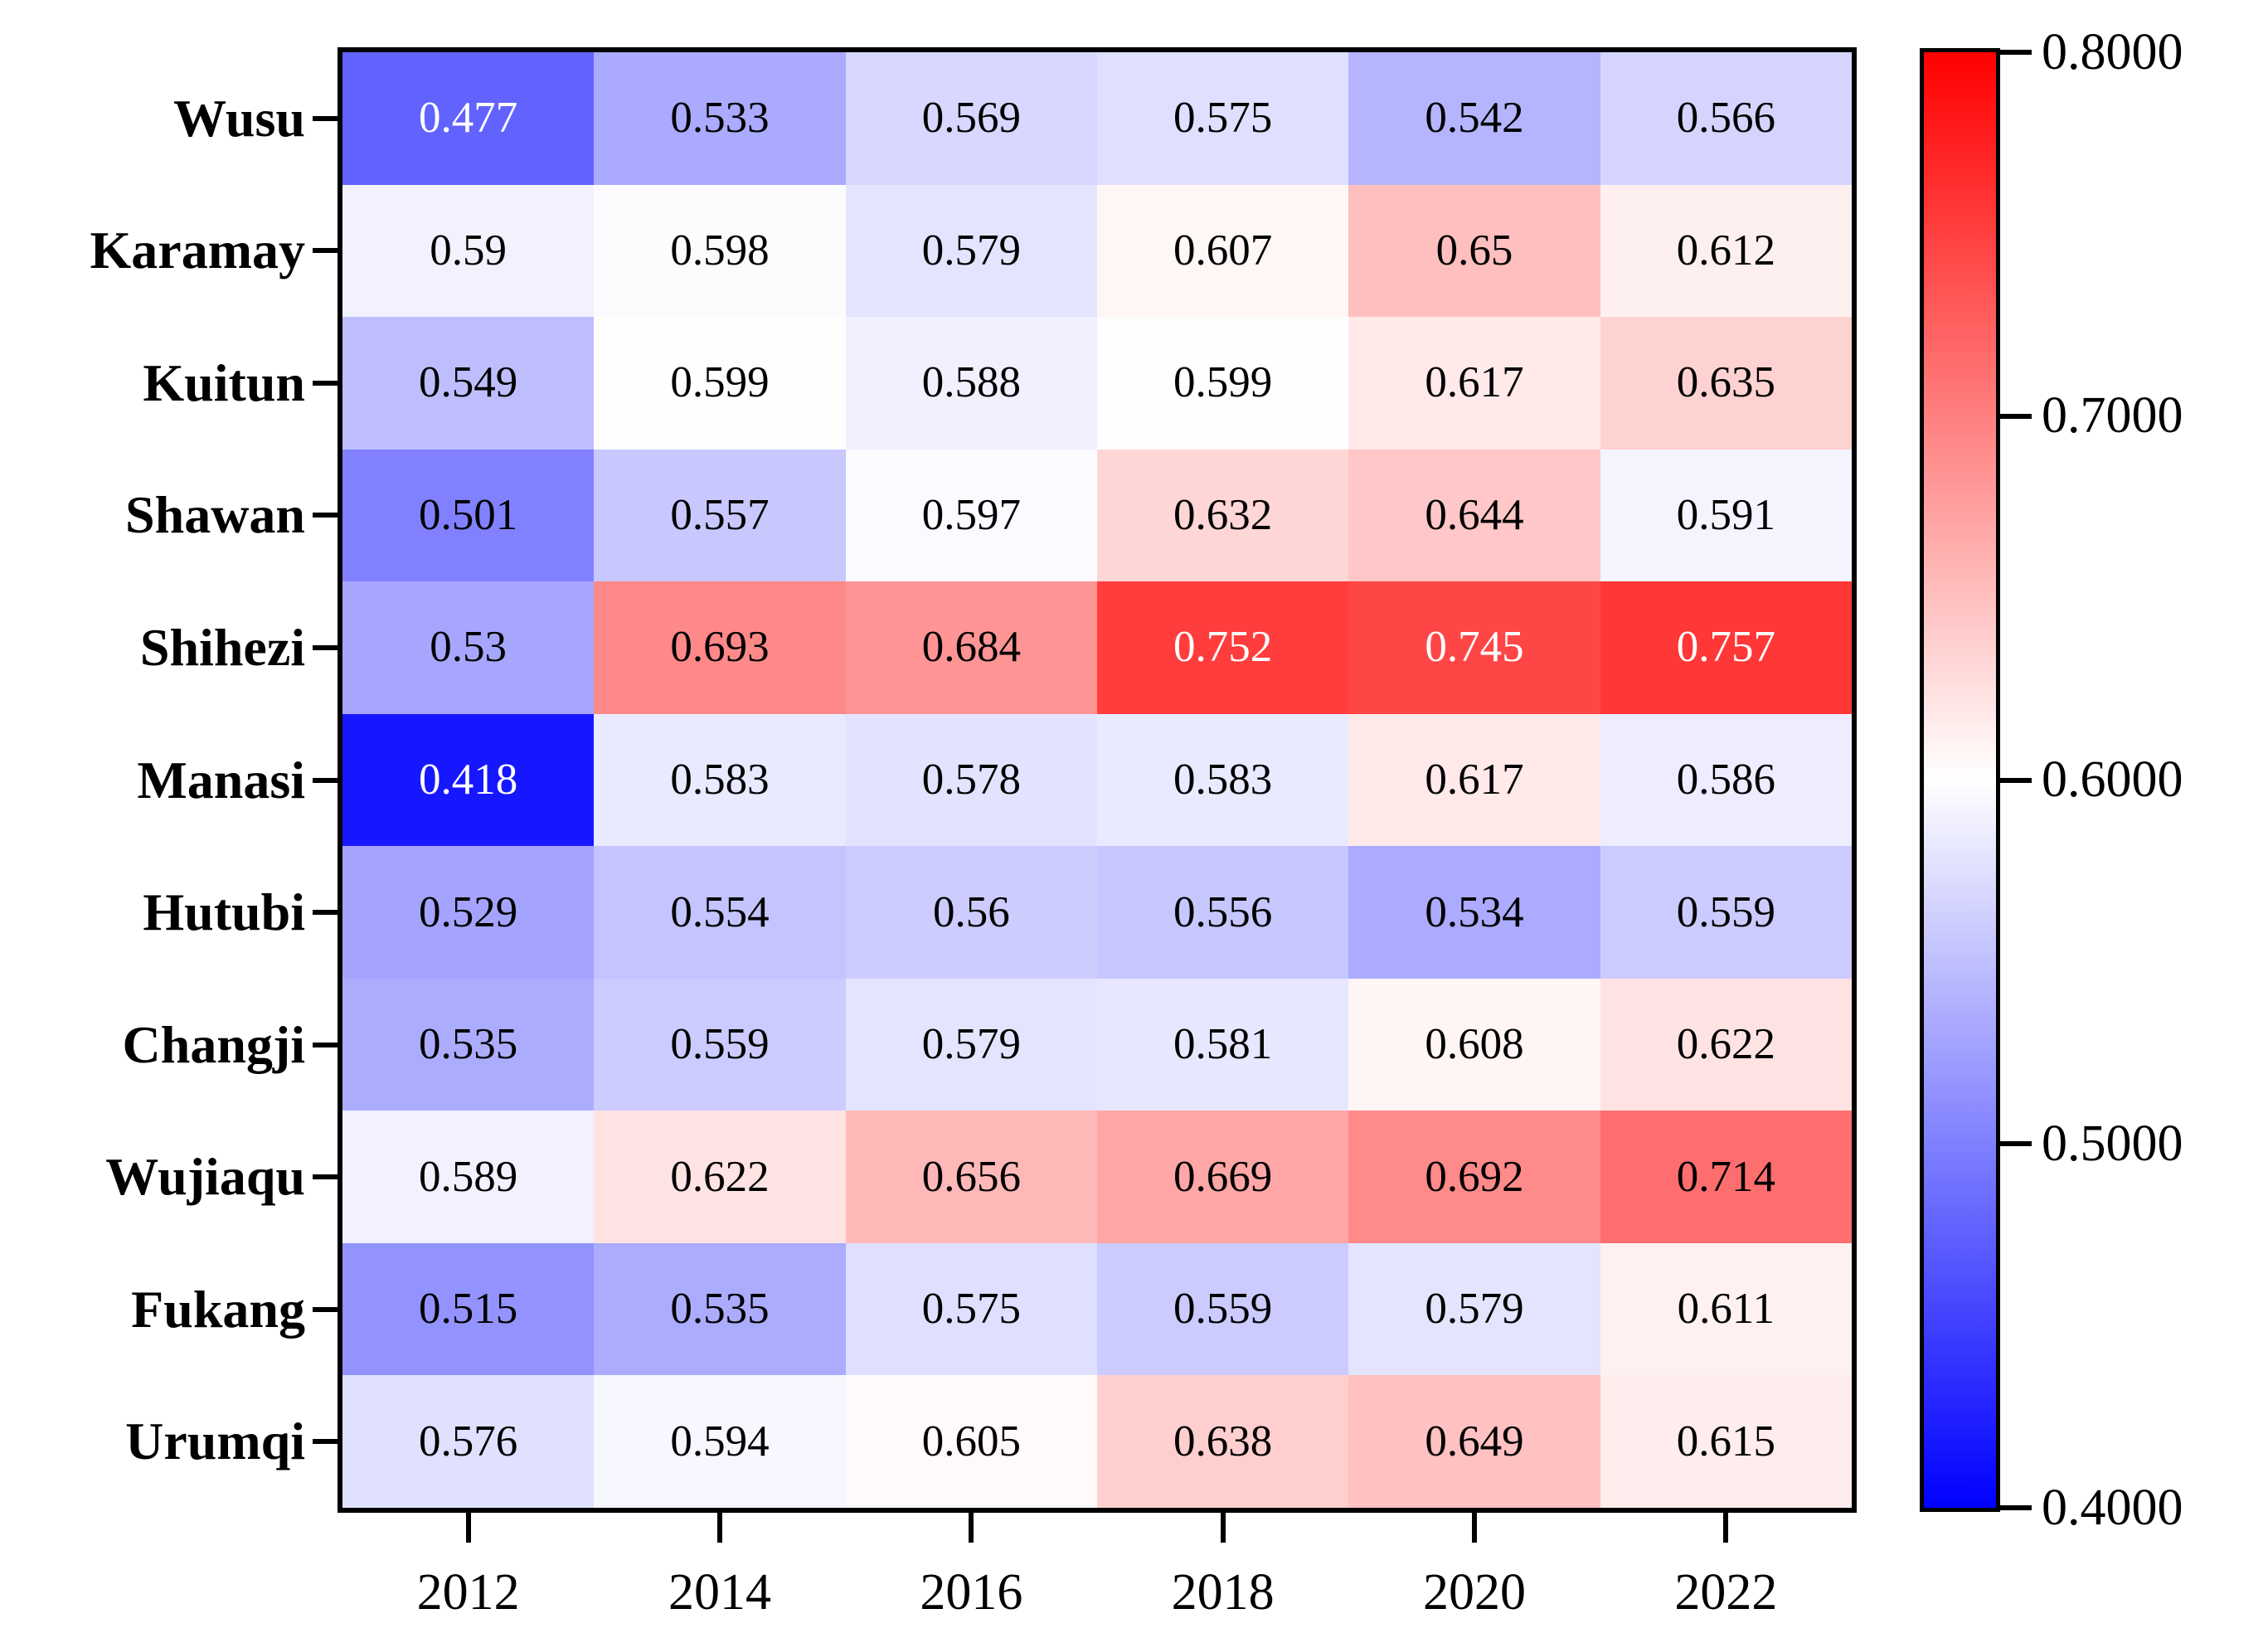 This screenshot has width=2268, height=1638. Describe the element at coordinates (468, 251) in the screenshot. I see `heatmap-cell: 0.59` at that location.